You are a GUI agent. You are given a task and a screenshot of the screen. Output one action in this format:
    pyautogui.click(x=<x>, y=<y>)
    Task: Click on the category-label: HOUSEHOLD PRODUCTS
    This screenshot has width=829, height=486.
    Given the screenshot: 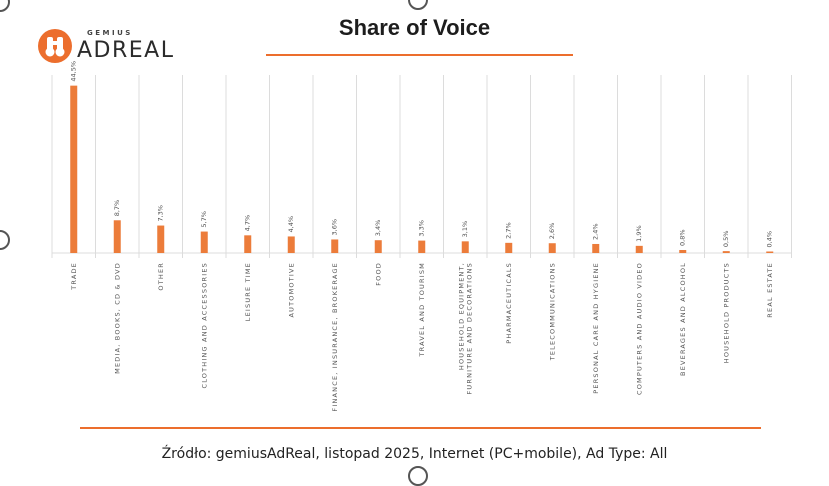 What is the action you would take?
    pyautogui.click(x=726, y=312)
    